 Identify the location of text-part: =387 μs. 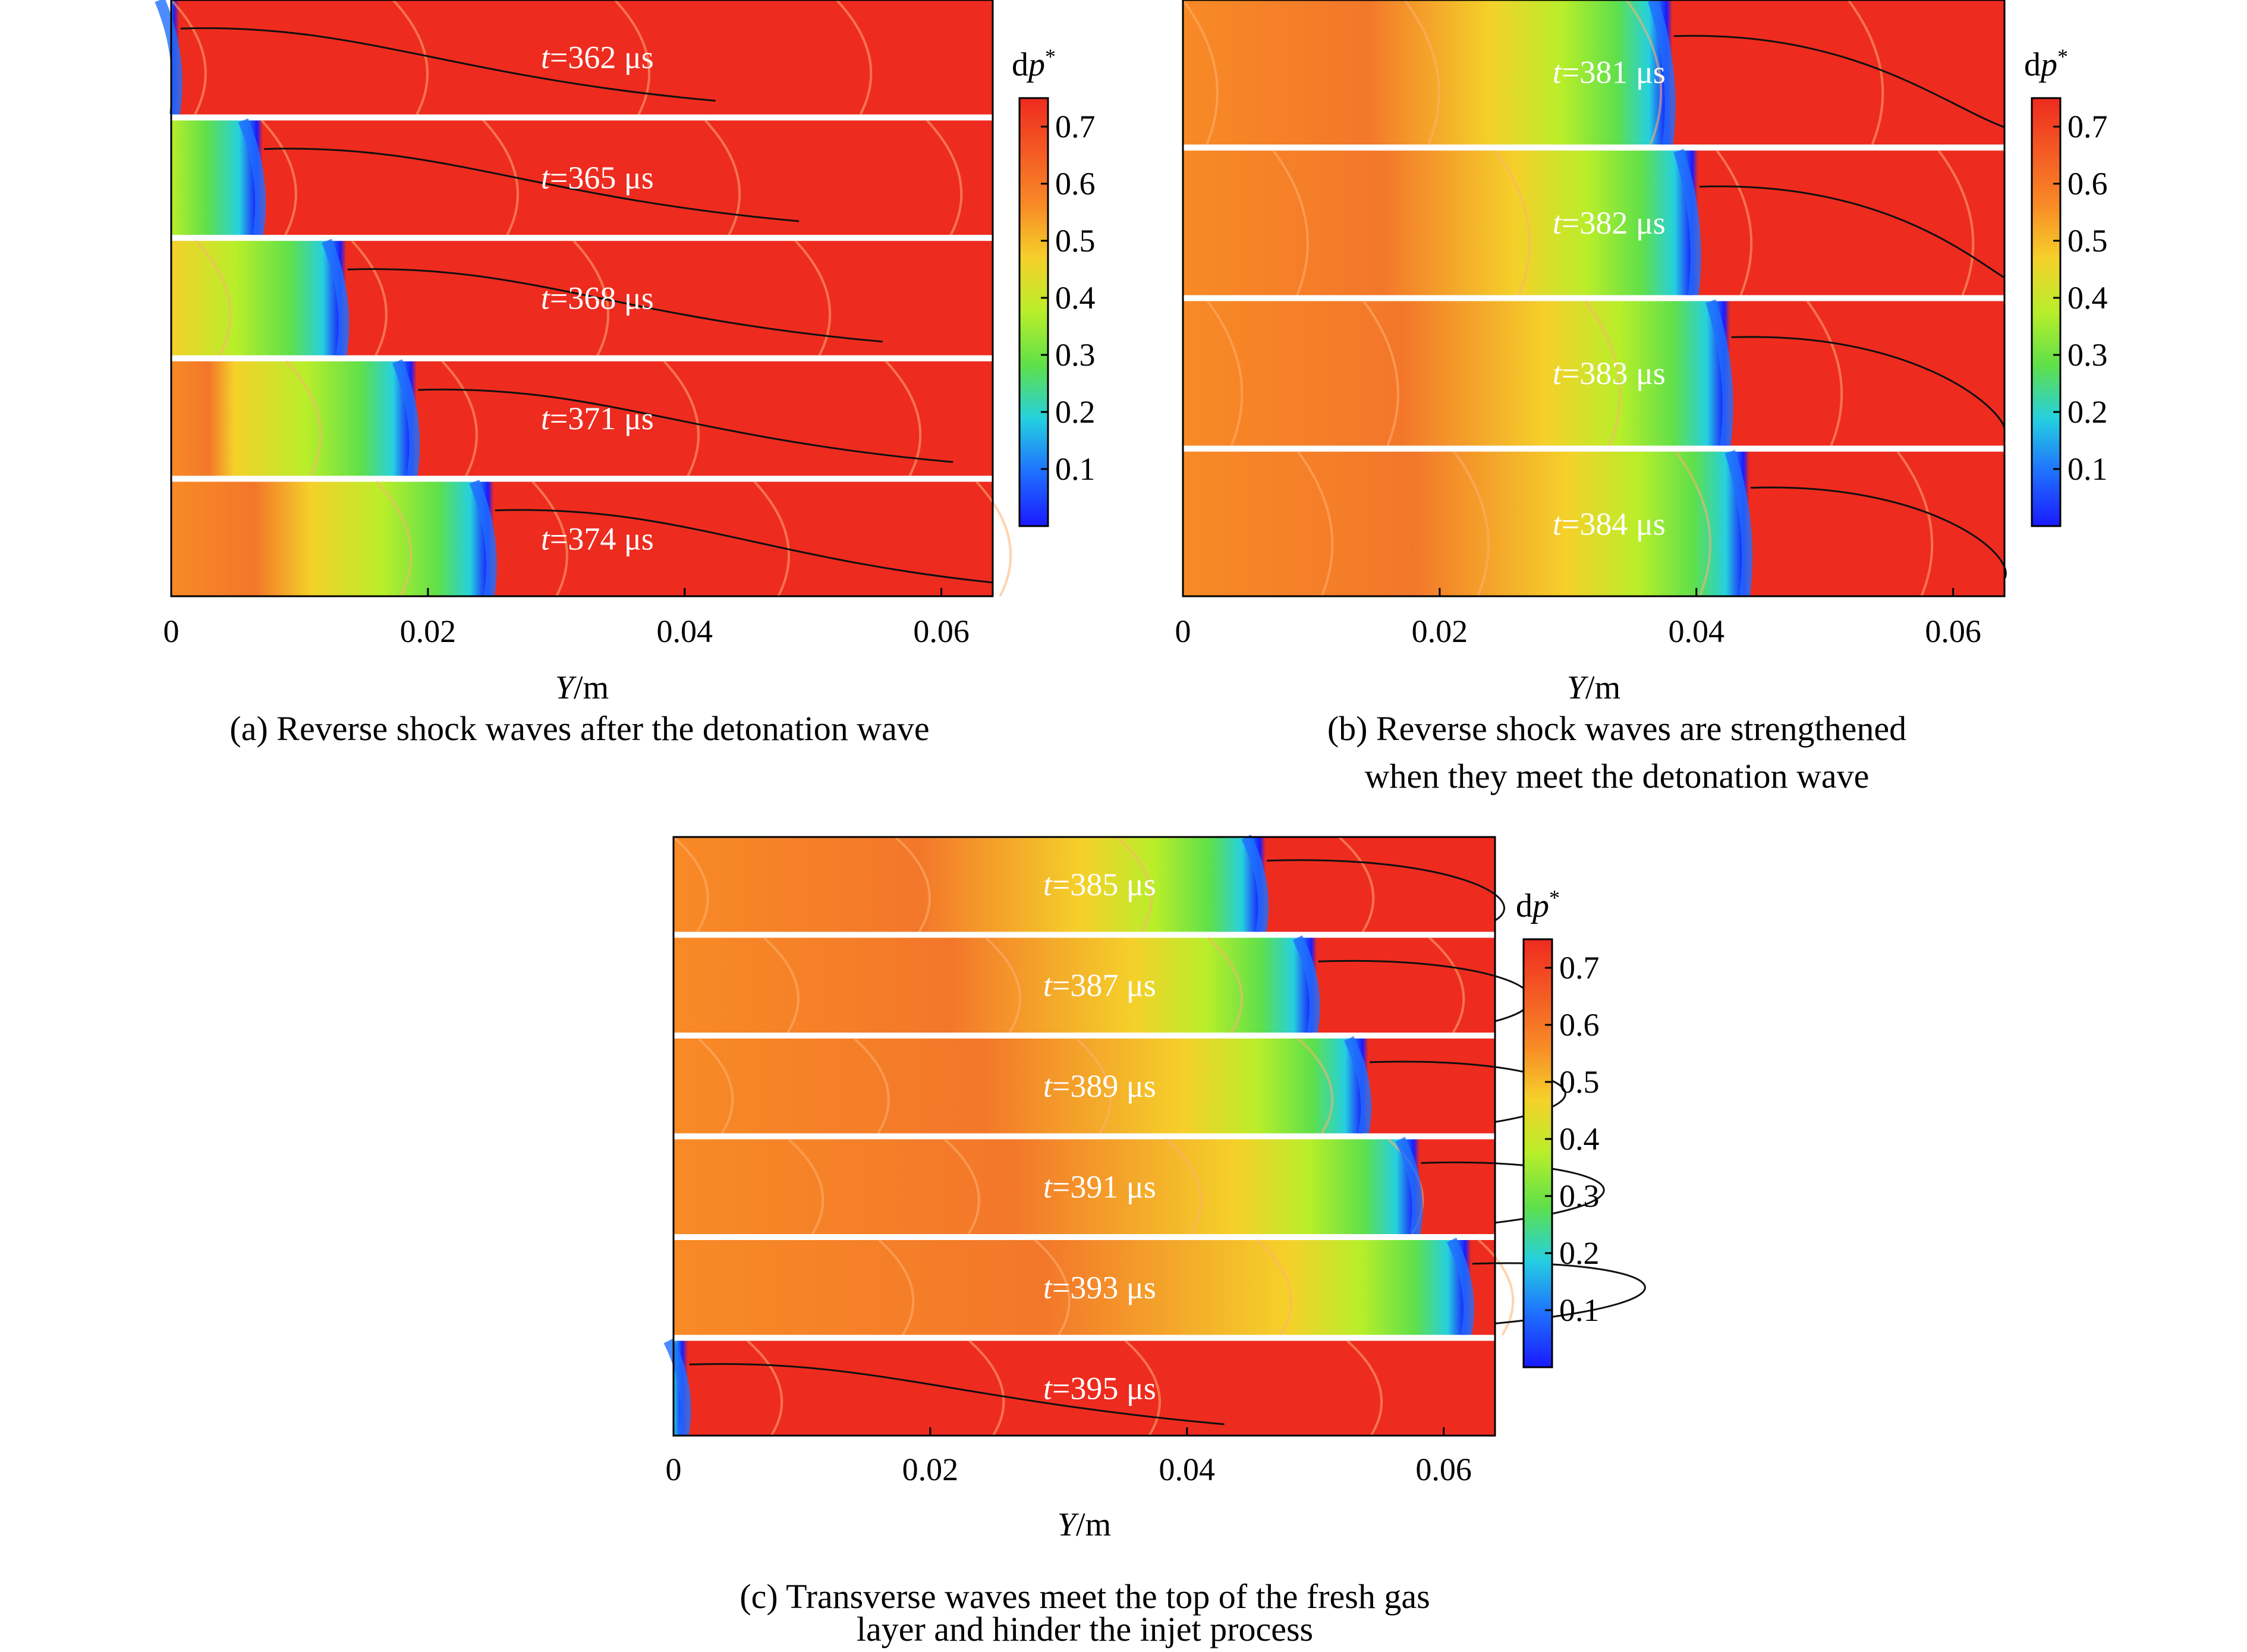
(1104, 985).